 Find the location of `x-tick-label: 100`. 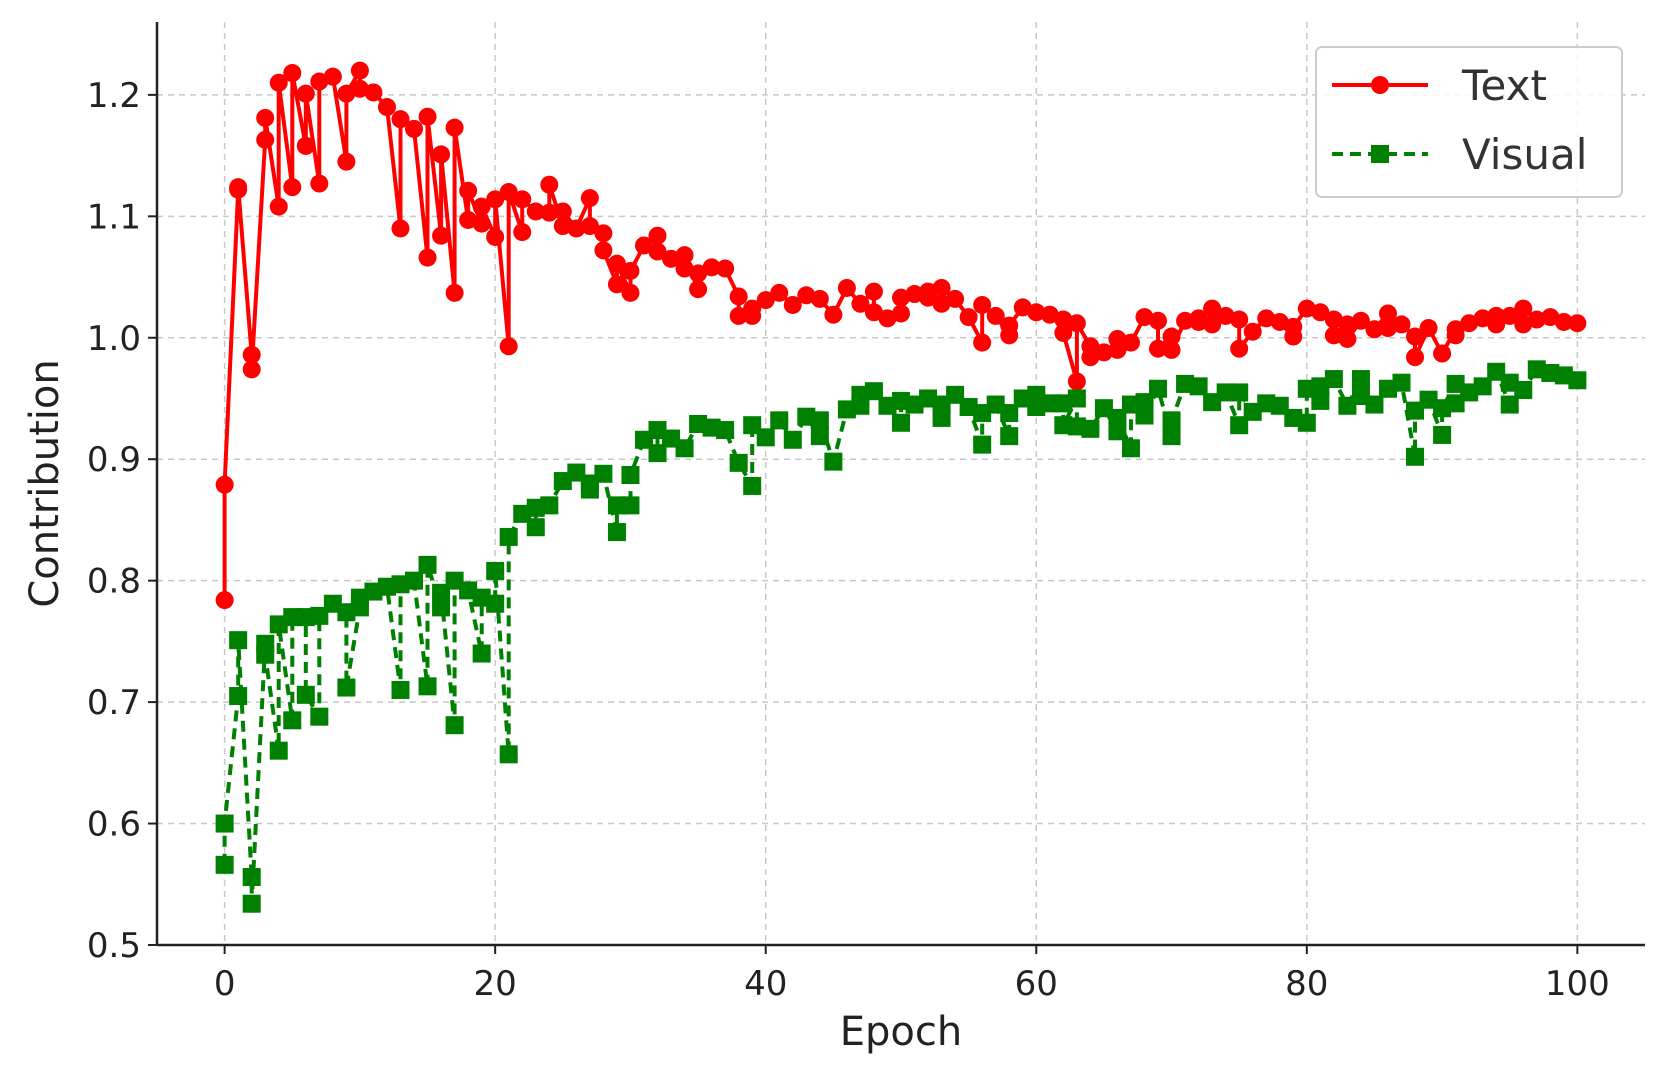

x-tick-label: 100 is located at coordinates (1577, 984).